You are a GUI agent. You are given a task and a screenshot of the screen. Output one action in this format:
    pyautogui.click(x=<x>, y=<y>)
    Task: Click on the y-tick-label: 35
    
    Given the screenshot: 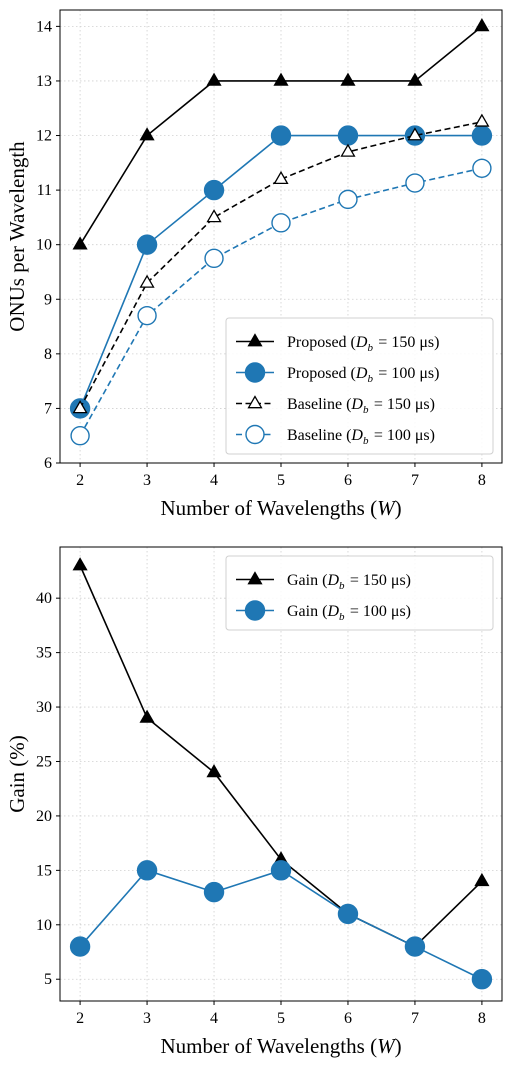 What is the action you would take?
    pyautogui.click(x=44, y=653)
    